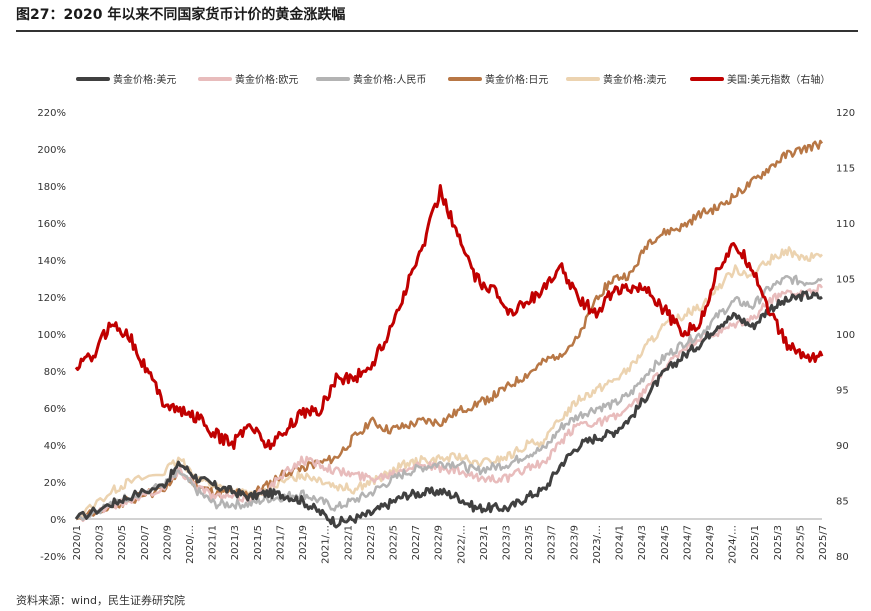 The image size is (871, 611). I want to click on y-left-tick-label: 40%, so click(55, 446).